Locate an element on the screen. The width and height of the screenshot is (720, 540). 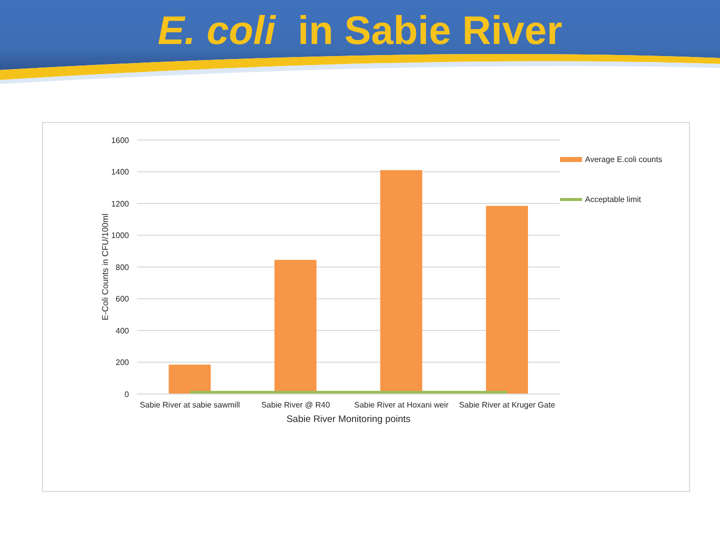
y-tick-label: 1200 is located at coordinates (120, 203).